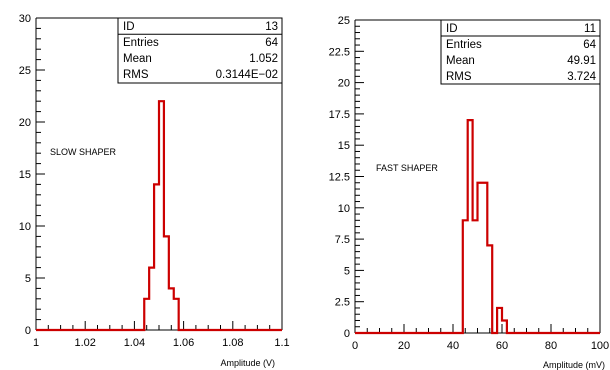 This screenshot has height=370, width=610. I want to click on stat-value-mean: 49.91, so click(581, 61).